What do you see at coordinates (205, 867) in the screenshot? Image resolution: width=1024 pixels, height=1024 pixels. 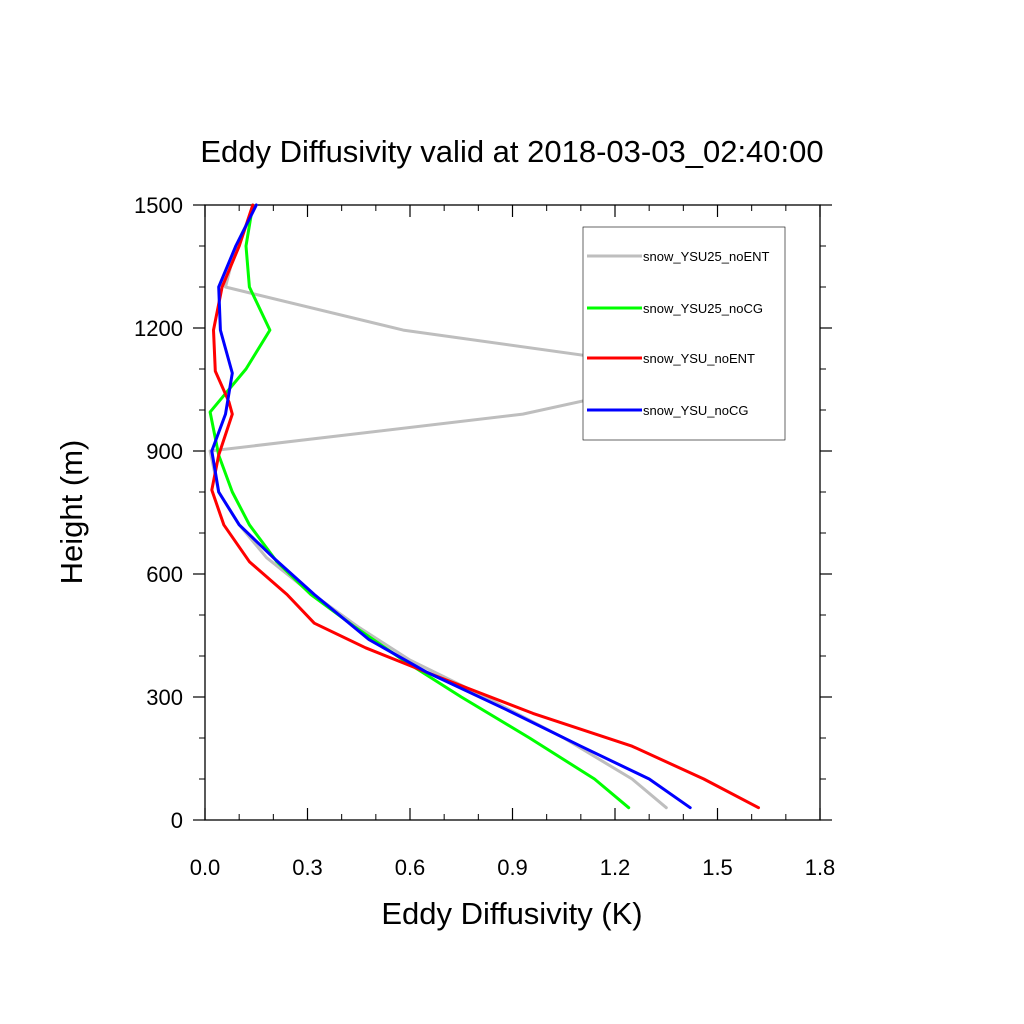 I see `x-tick-label: 0.0` at bounding box center [205, 867].